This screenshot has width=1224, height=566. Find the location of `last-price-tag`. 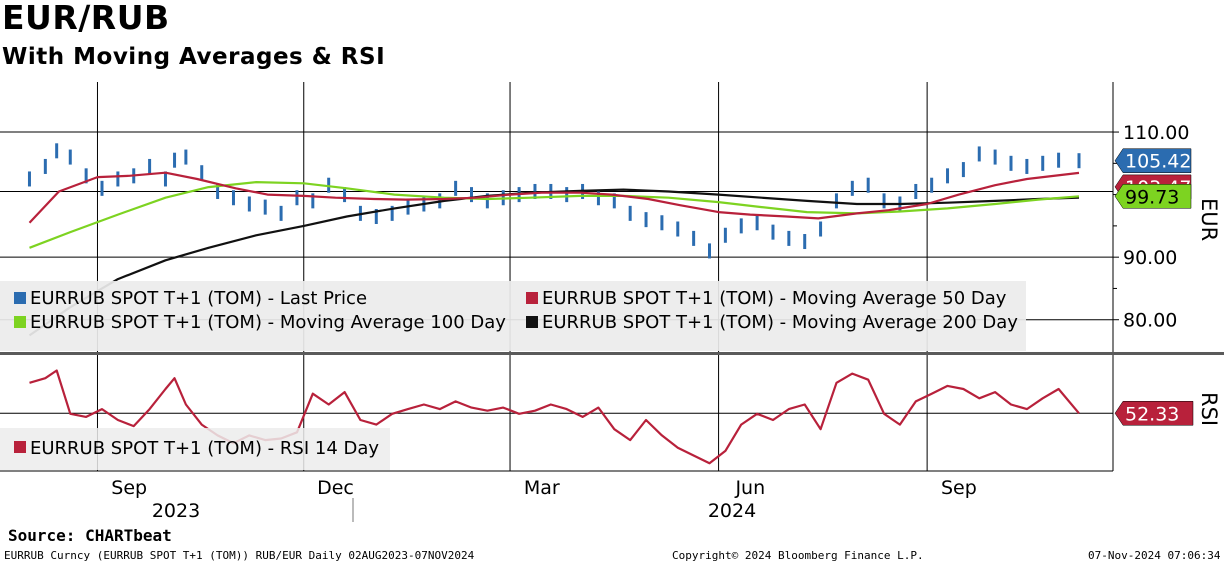

last-price-tag is located at coordinates (1153, 160).